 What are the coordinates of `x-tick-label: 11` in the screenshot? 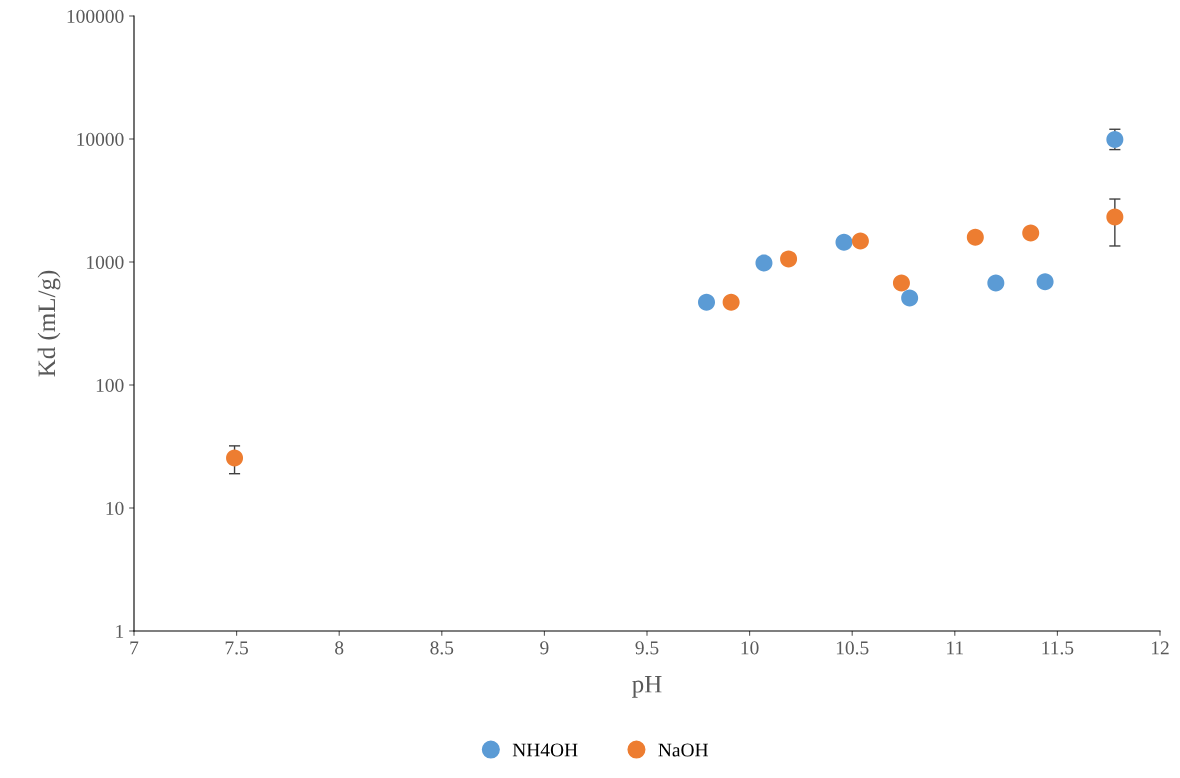 It's located at (955, 648).